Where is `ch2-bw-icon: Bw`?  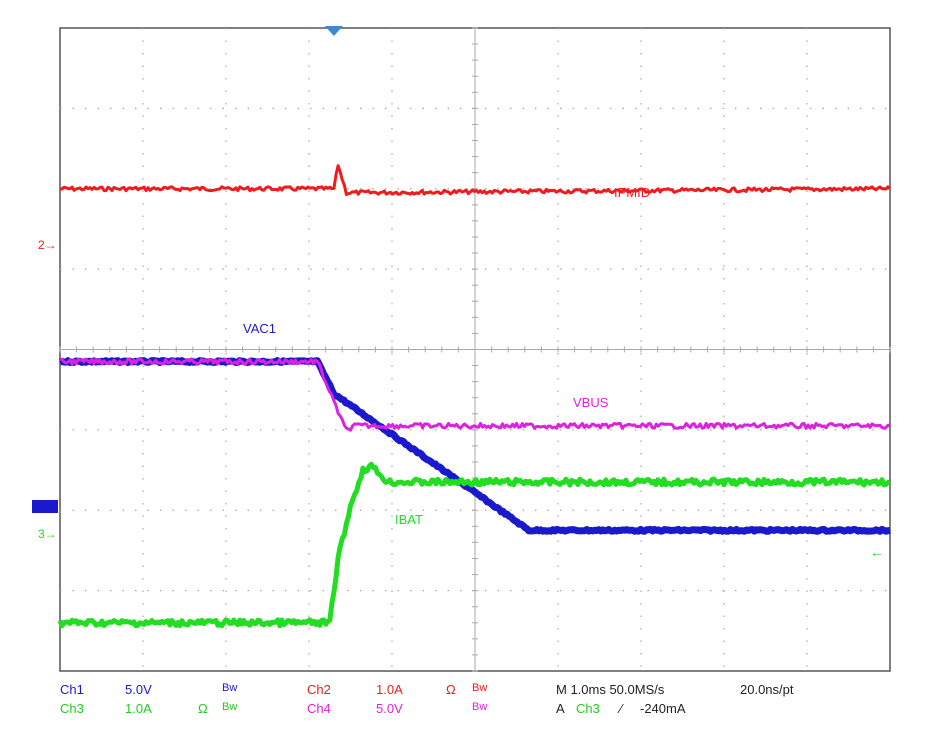
ch2-bw-icon: Bw is located at coordinates (480, 688).